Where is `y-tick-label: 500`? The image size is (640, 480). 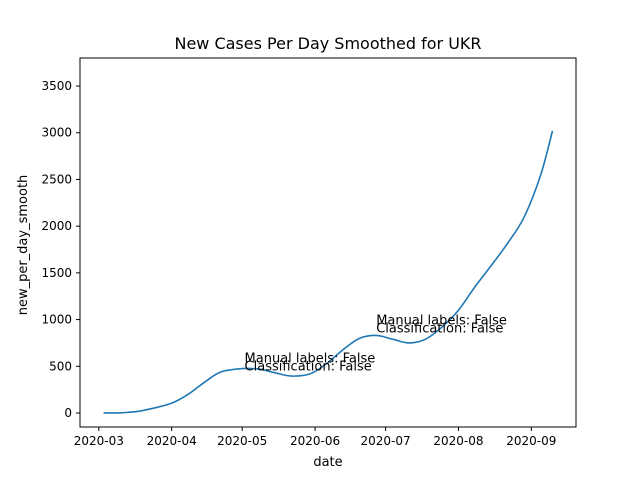 y-tick-label: 500 is located at coordinates (60, 366).